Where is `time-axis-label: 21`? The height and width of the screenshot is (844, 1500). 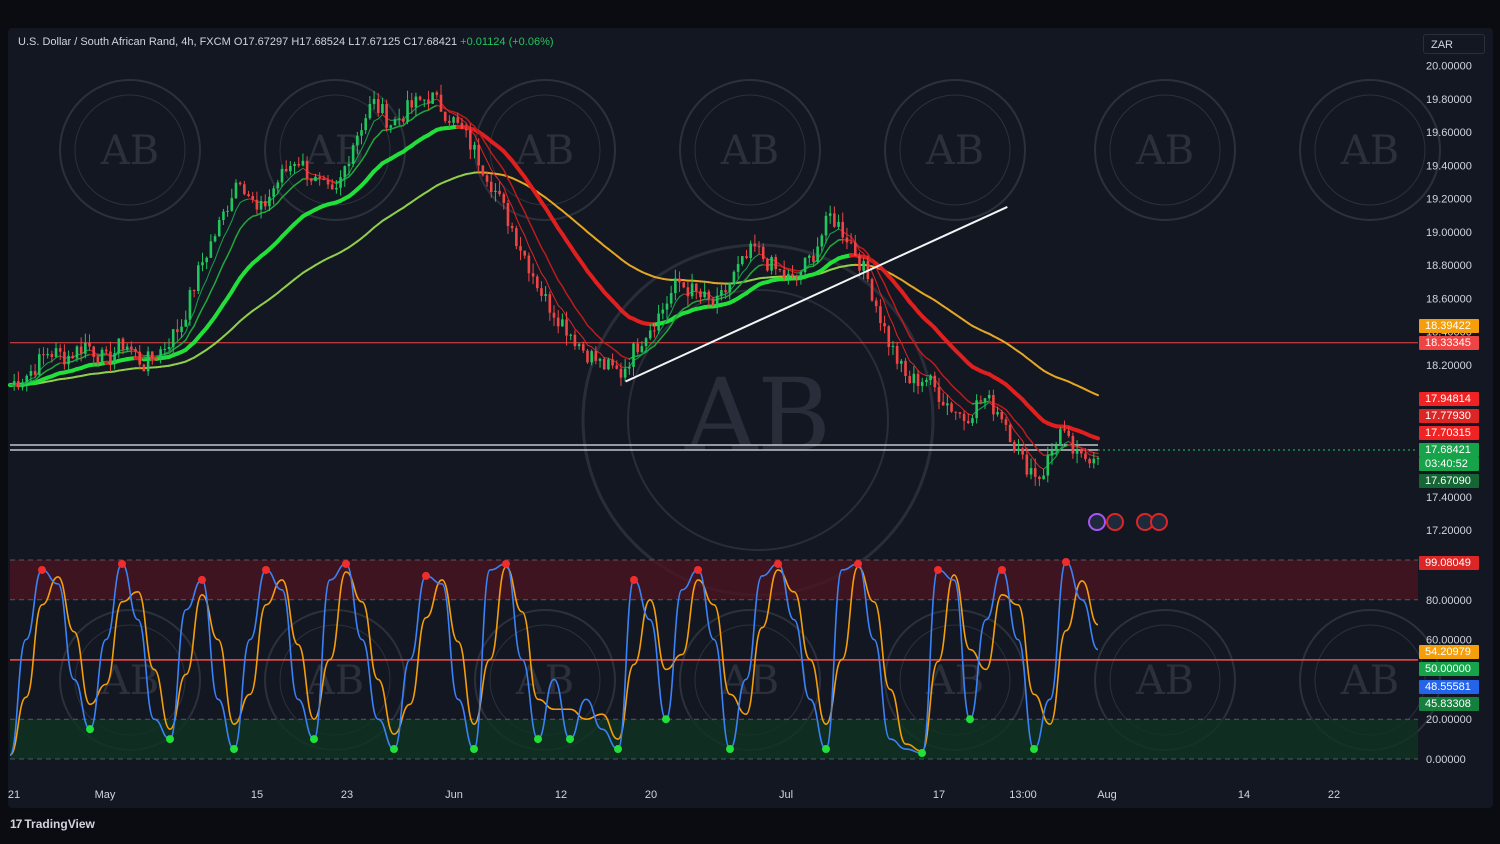
time-axis-label: 21 is located at coordinates (14, 795).